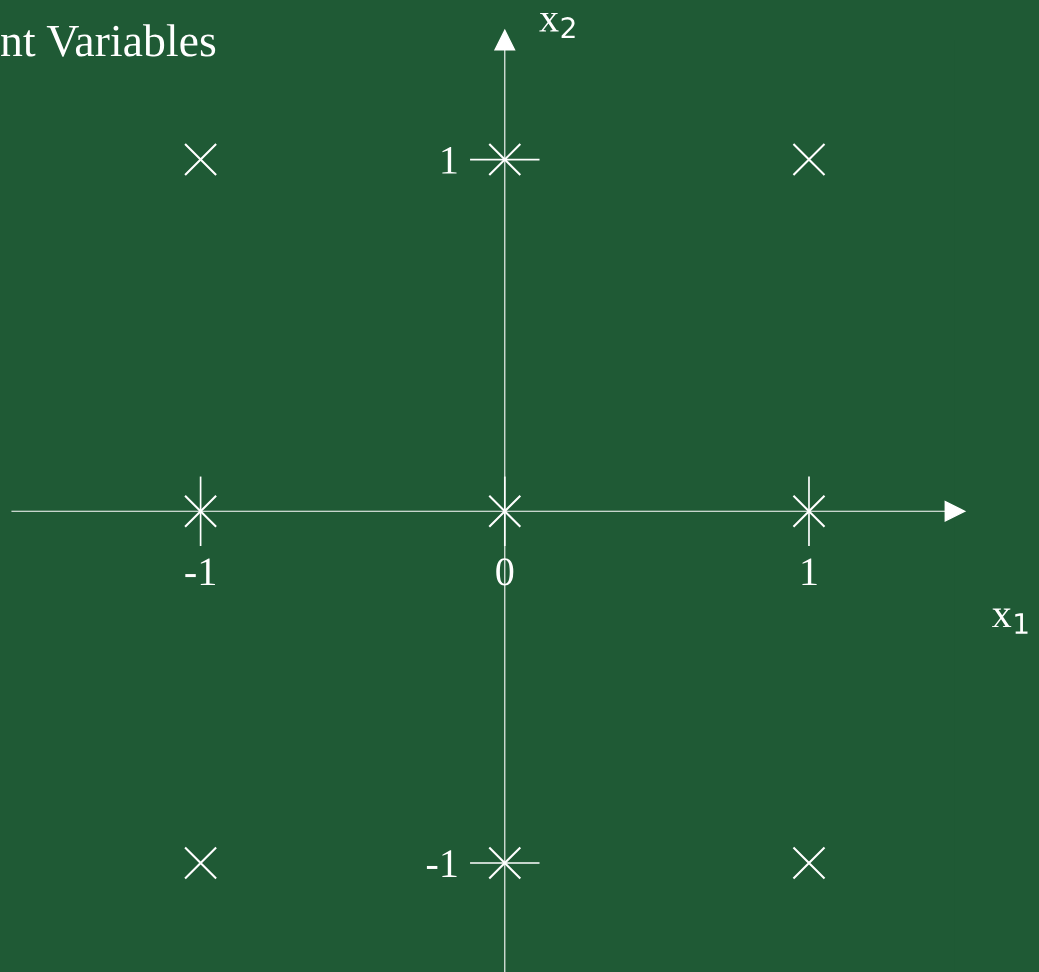  Describe the element at coordinates (200, 572) in the screenshot. I see `x-tick-label: -1` at that location.